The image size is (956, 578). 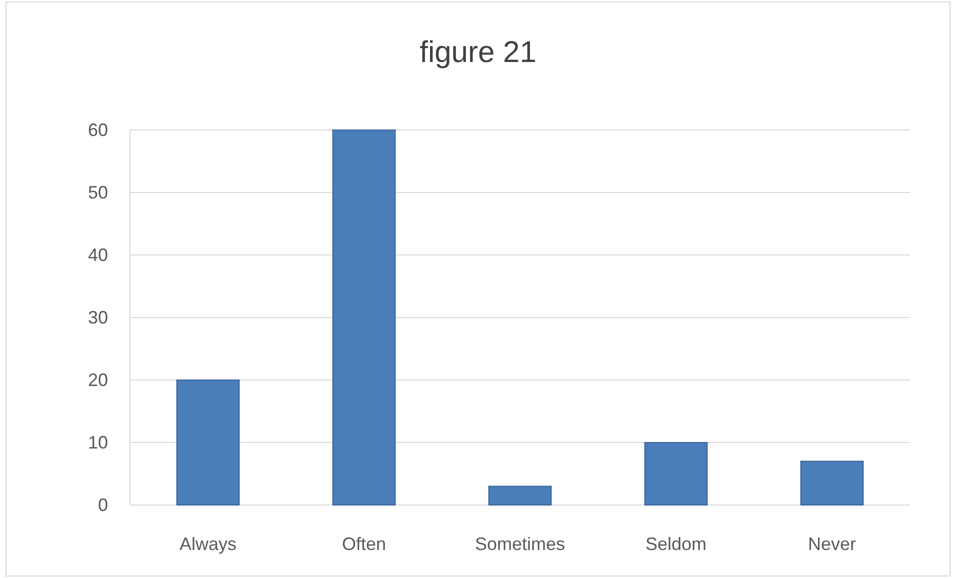 I want to click on y-tick-label: 30, so click(x=98, y=317).